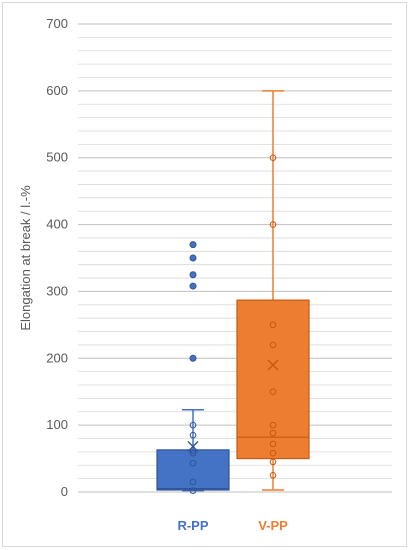 This screenshot has height=550, width=411. I want to click on y-tick-label: 400, so click(57, 224).